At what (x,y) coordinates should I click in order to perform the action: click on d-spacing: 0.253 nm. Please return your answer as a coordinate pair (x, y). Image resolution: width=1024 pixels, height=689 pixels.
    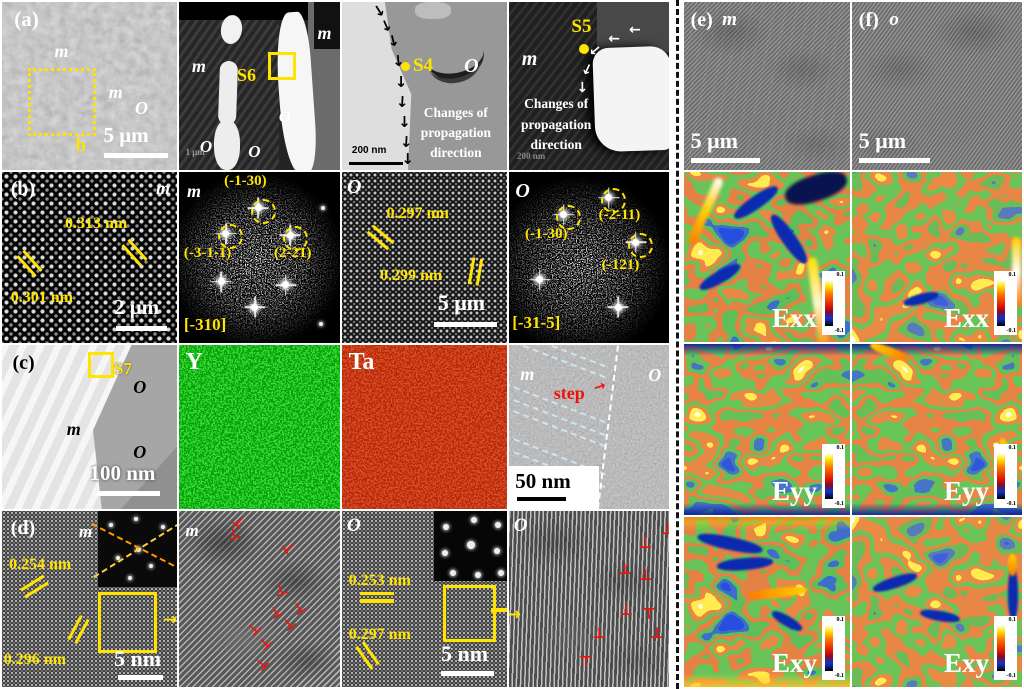
    Looking at the image, I should click on (379, 580).